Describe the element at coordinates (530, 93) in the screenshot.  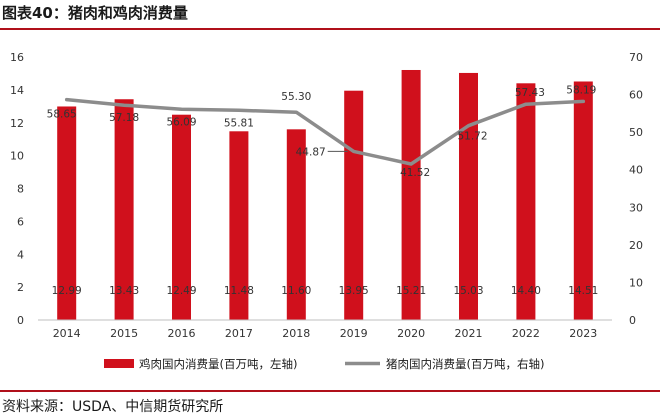
I see `line-data-label: 57.43` at that location.